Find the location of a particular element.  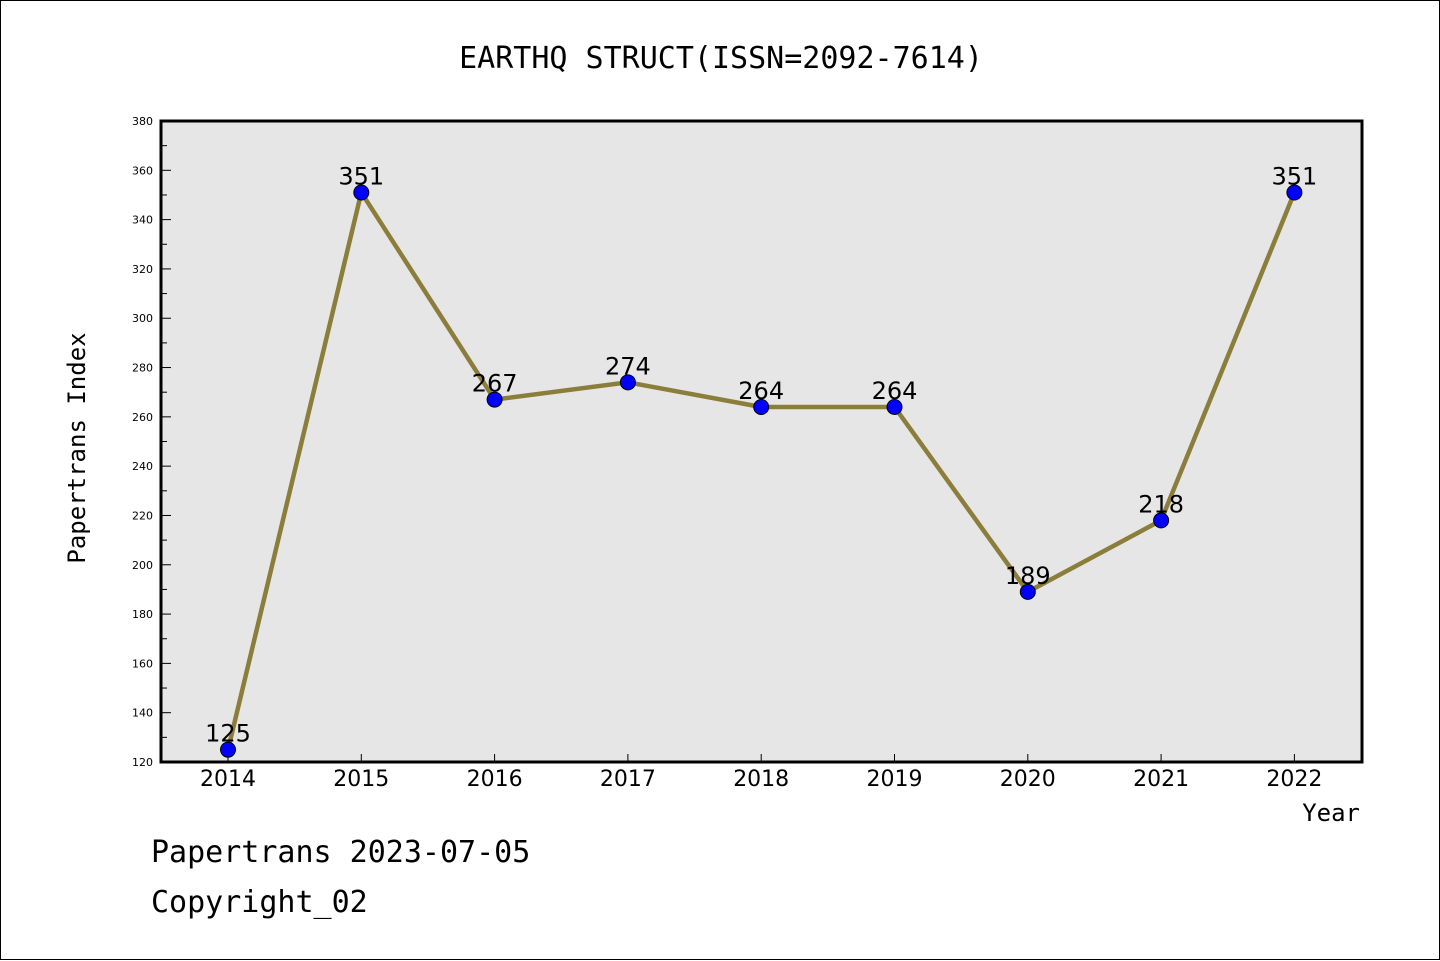

x-tick-label: 2016 is located at coordinates (495, 779).